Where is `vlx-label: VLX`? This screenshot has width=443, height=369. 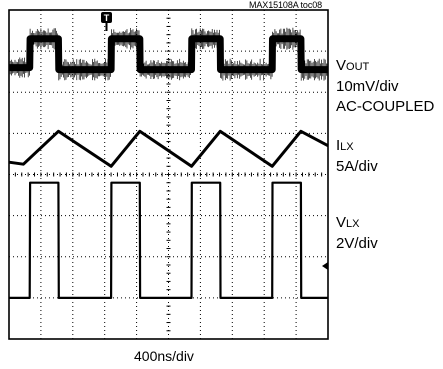
vlx-label: VLX is located at coordinates (348, 222).